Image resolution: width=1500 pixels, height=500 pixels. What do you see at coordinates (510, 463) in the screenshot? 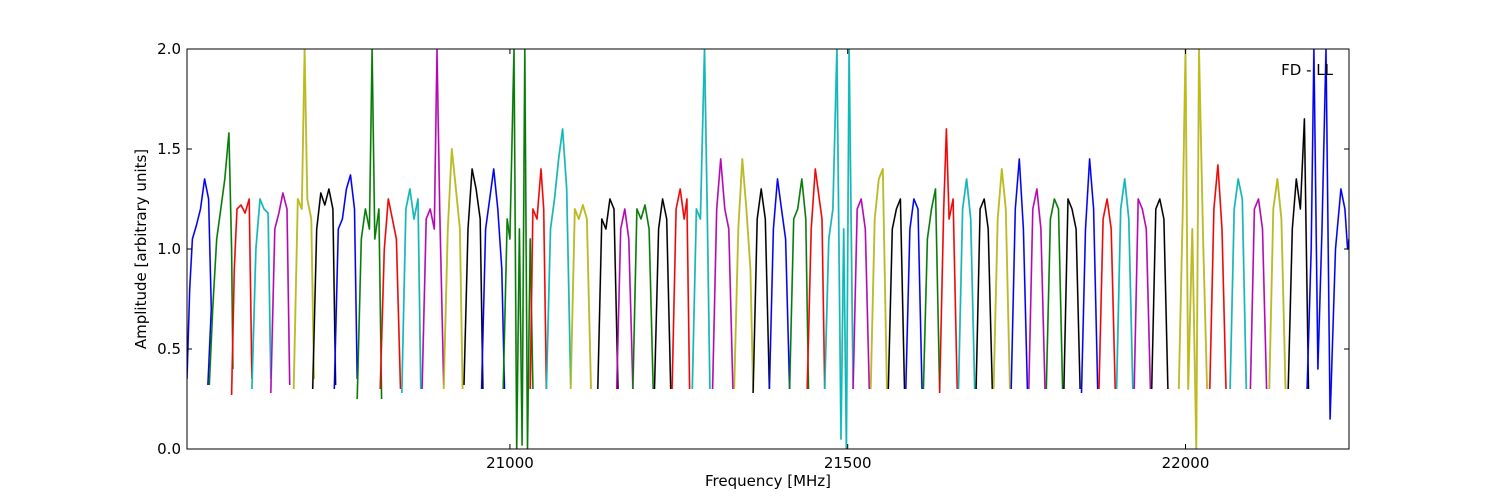
I see `x-tick-label: 21000` at bounding box center [510, 463].